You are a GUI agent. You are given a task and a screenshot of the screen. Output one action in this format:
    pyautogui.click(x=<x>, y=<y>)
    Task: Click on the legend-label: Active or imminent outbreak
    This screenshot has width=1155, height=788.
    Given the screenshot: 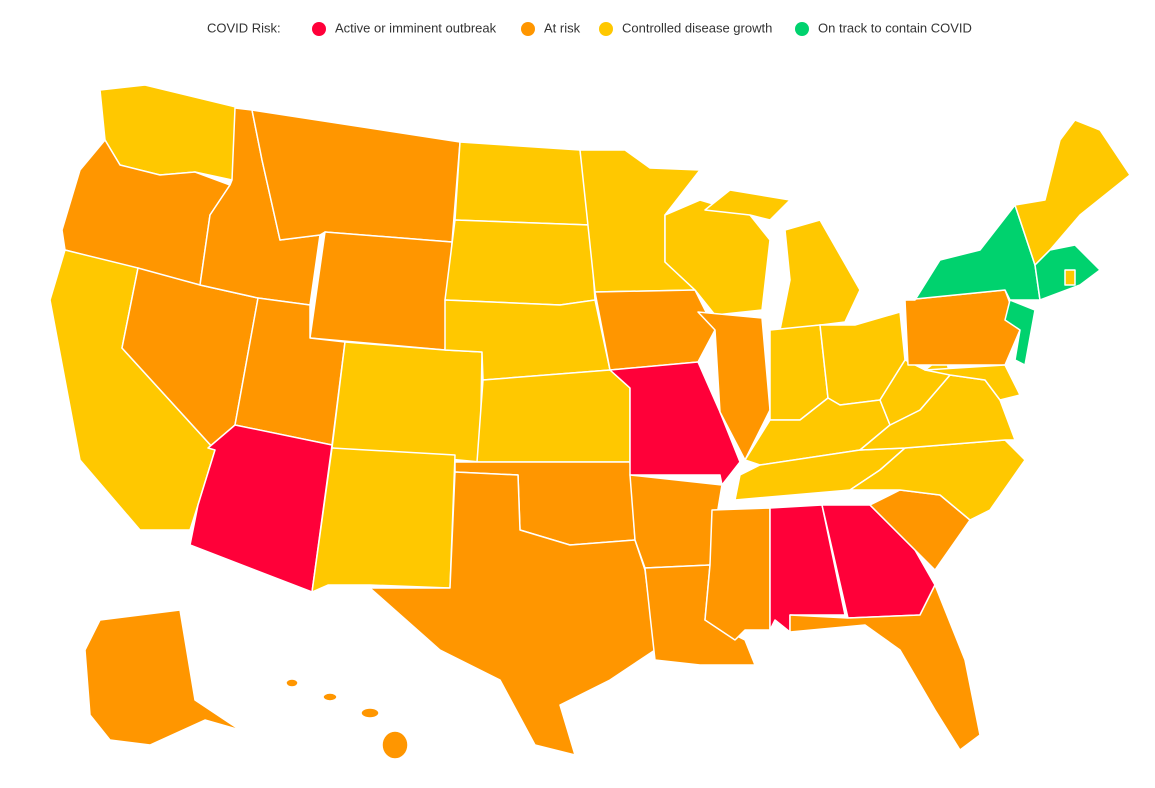 What is the action you would take?
    pyautogui.click(x=416, y=27)
    